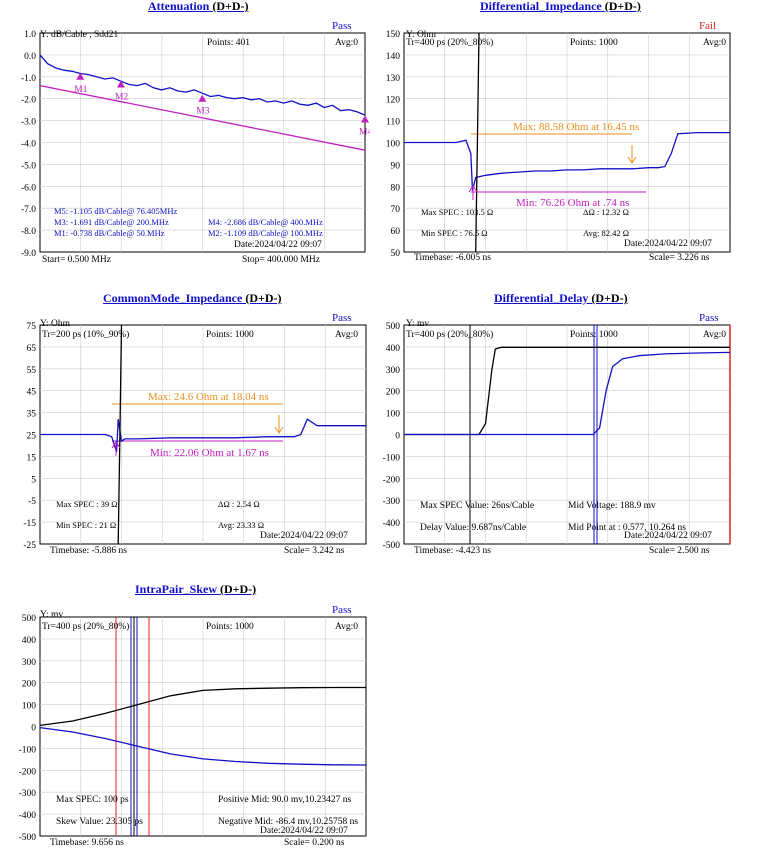  I want to click on y-tick-label: 1.0, so click(30, 35).